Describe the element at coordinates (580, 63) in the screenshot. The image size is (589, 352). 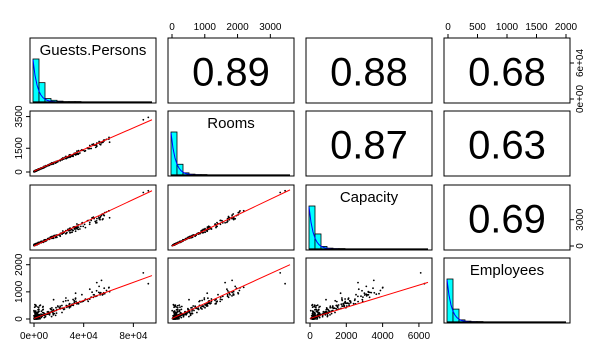
I see `tick-label: 6e+04` at that location.